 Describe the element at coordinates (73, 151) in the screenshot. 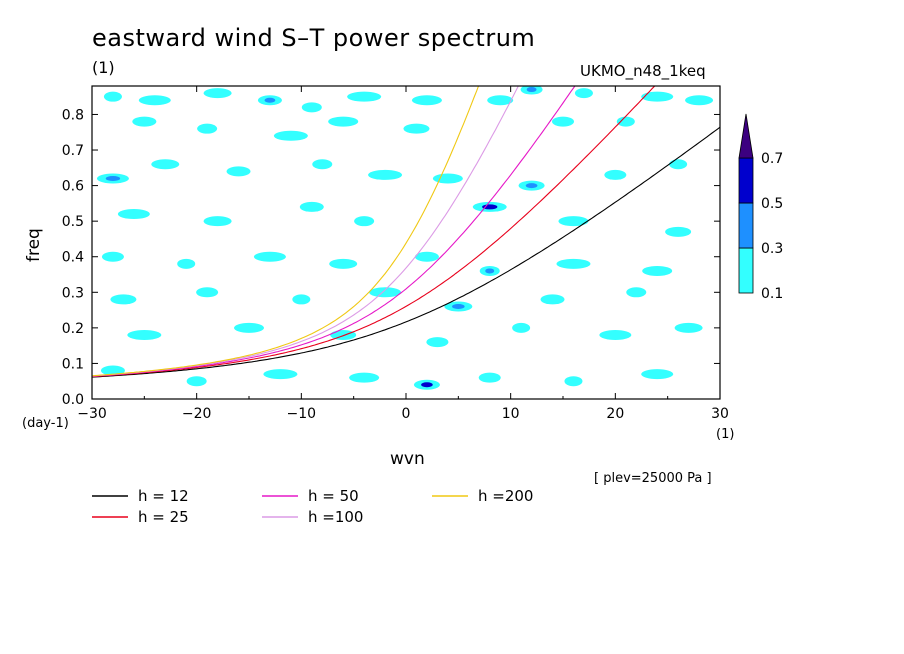

I see `y-tick-label: 0.7` at that location.